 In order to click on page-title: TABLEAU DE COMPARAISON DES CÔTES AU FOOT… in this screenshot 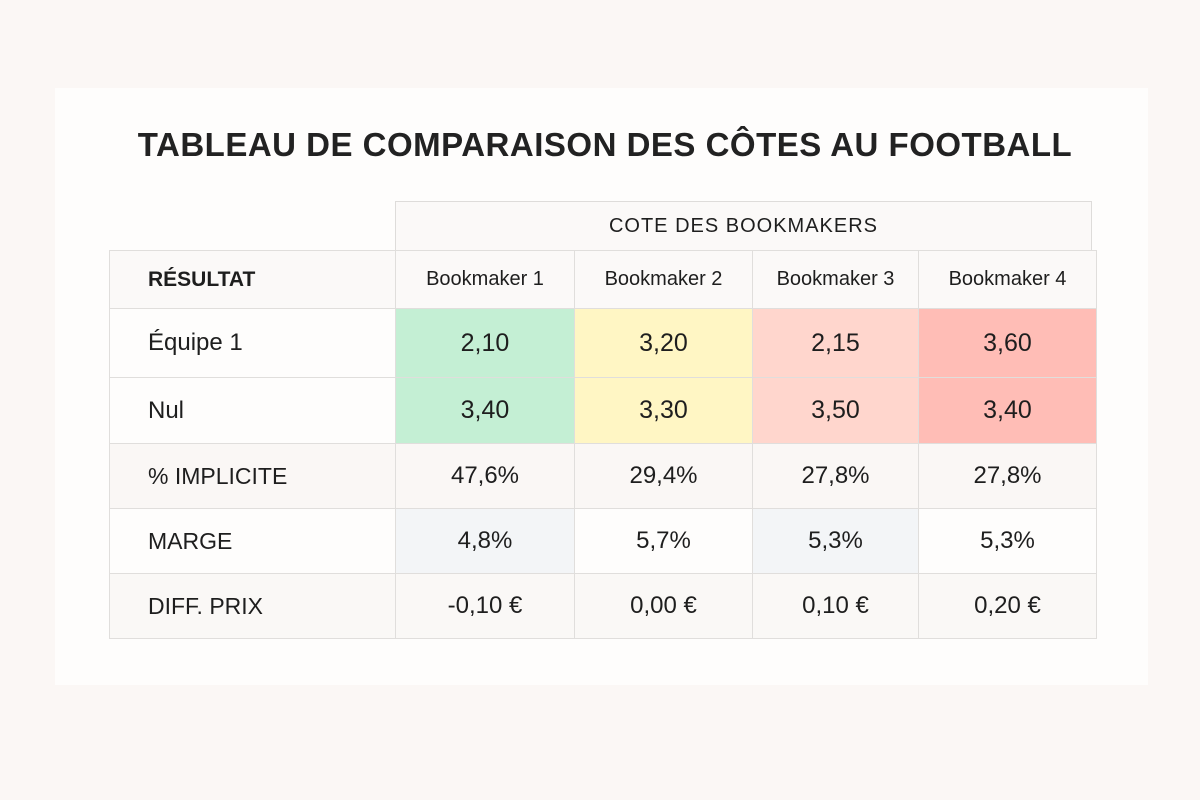, I will do `click(605, 144)`.